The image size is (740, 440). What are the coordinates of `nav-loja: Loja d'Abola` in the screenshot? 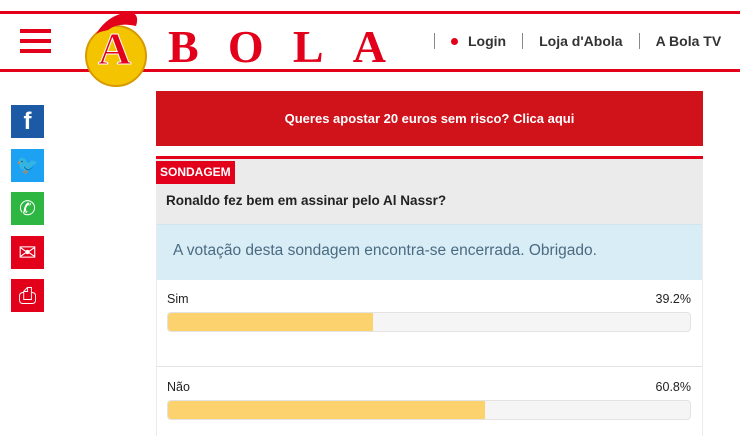 It's located at (581, 41).